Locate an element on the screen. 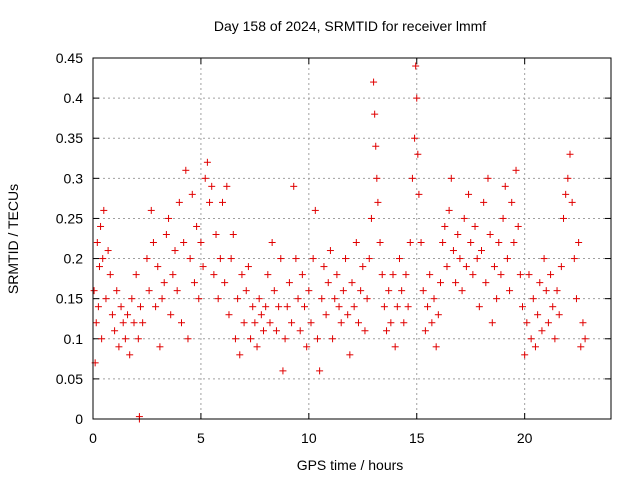 The image size is (640, 480). x-tick-label: 15 is located at coordinates (417, 438).